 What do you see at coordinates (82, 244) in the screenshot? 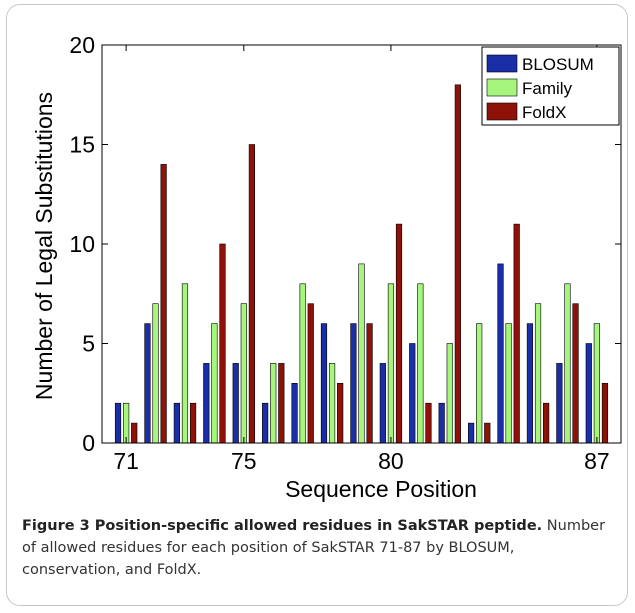
I see `y-tick-label-10: 10` at bounding box center [82, 244].